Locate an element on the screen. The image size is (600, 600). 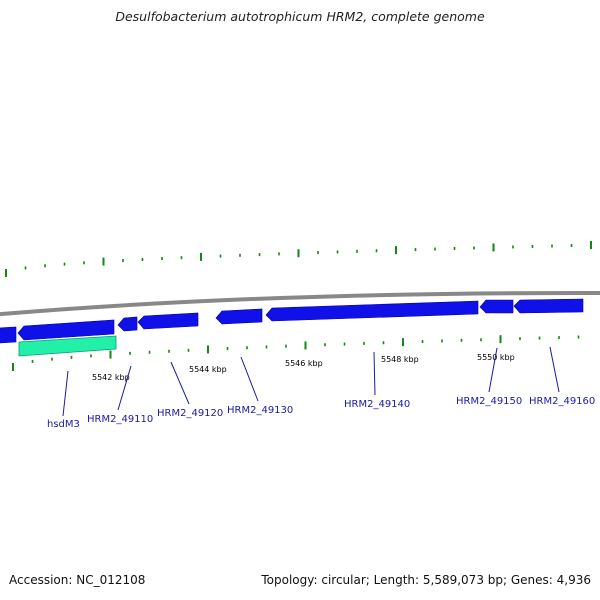
gene-label-HRM2_49160: HRM2_49160 is located at coordinates (562, 401).